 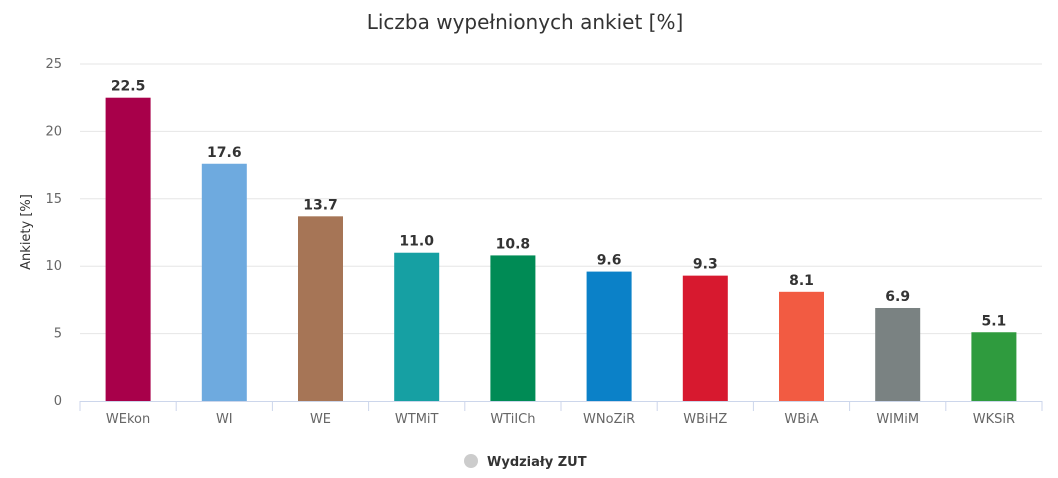 I want to click on data-label-WNoZiR: 9.6, so click(x=609, y=261).